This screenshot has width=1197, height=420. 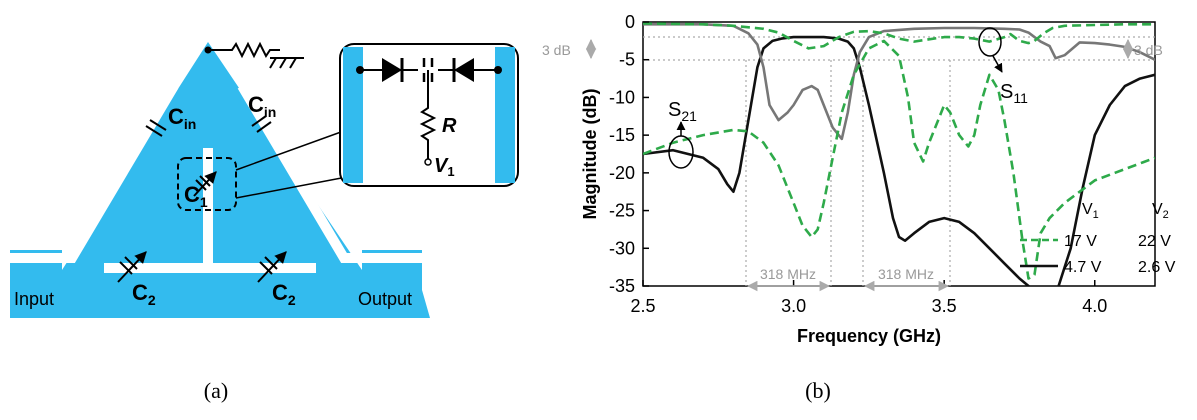 What do you see at coordinates (1080, 241) in the screenshot?
I see `legend-row1-v1: 17 V` at bounding box center [1080, 241].